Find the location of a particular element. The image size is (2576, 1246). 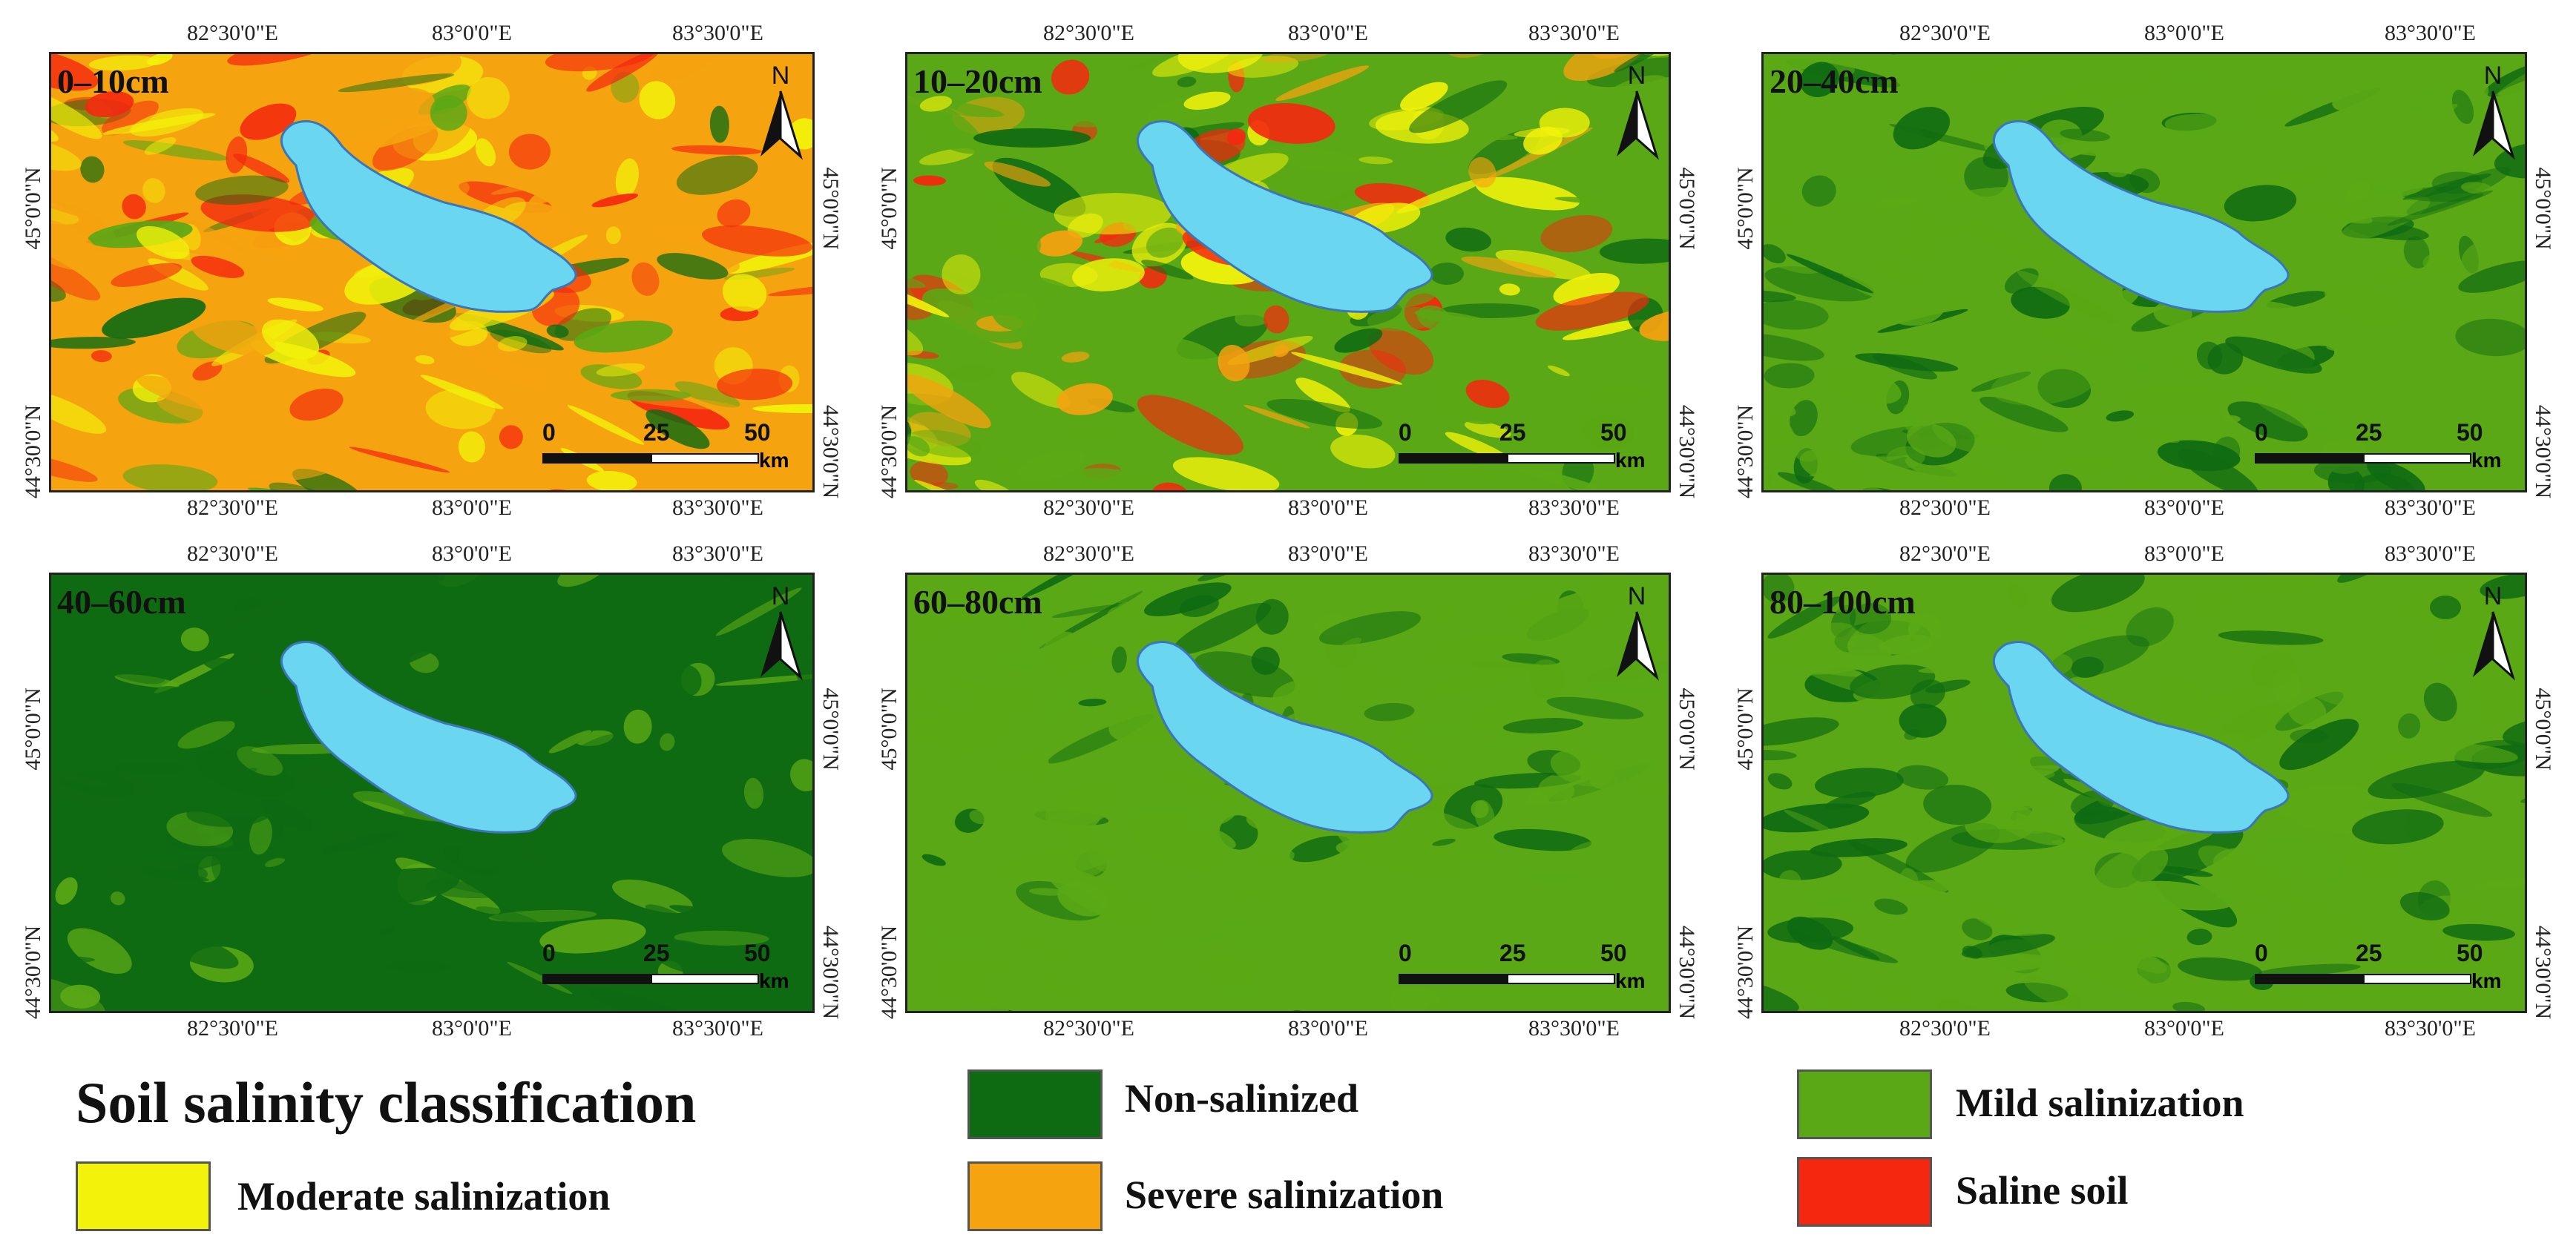

scale-tick-label: 0 is located at coordinates (2261, 953).